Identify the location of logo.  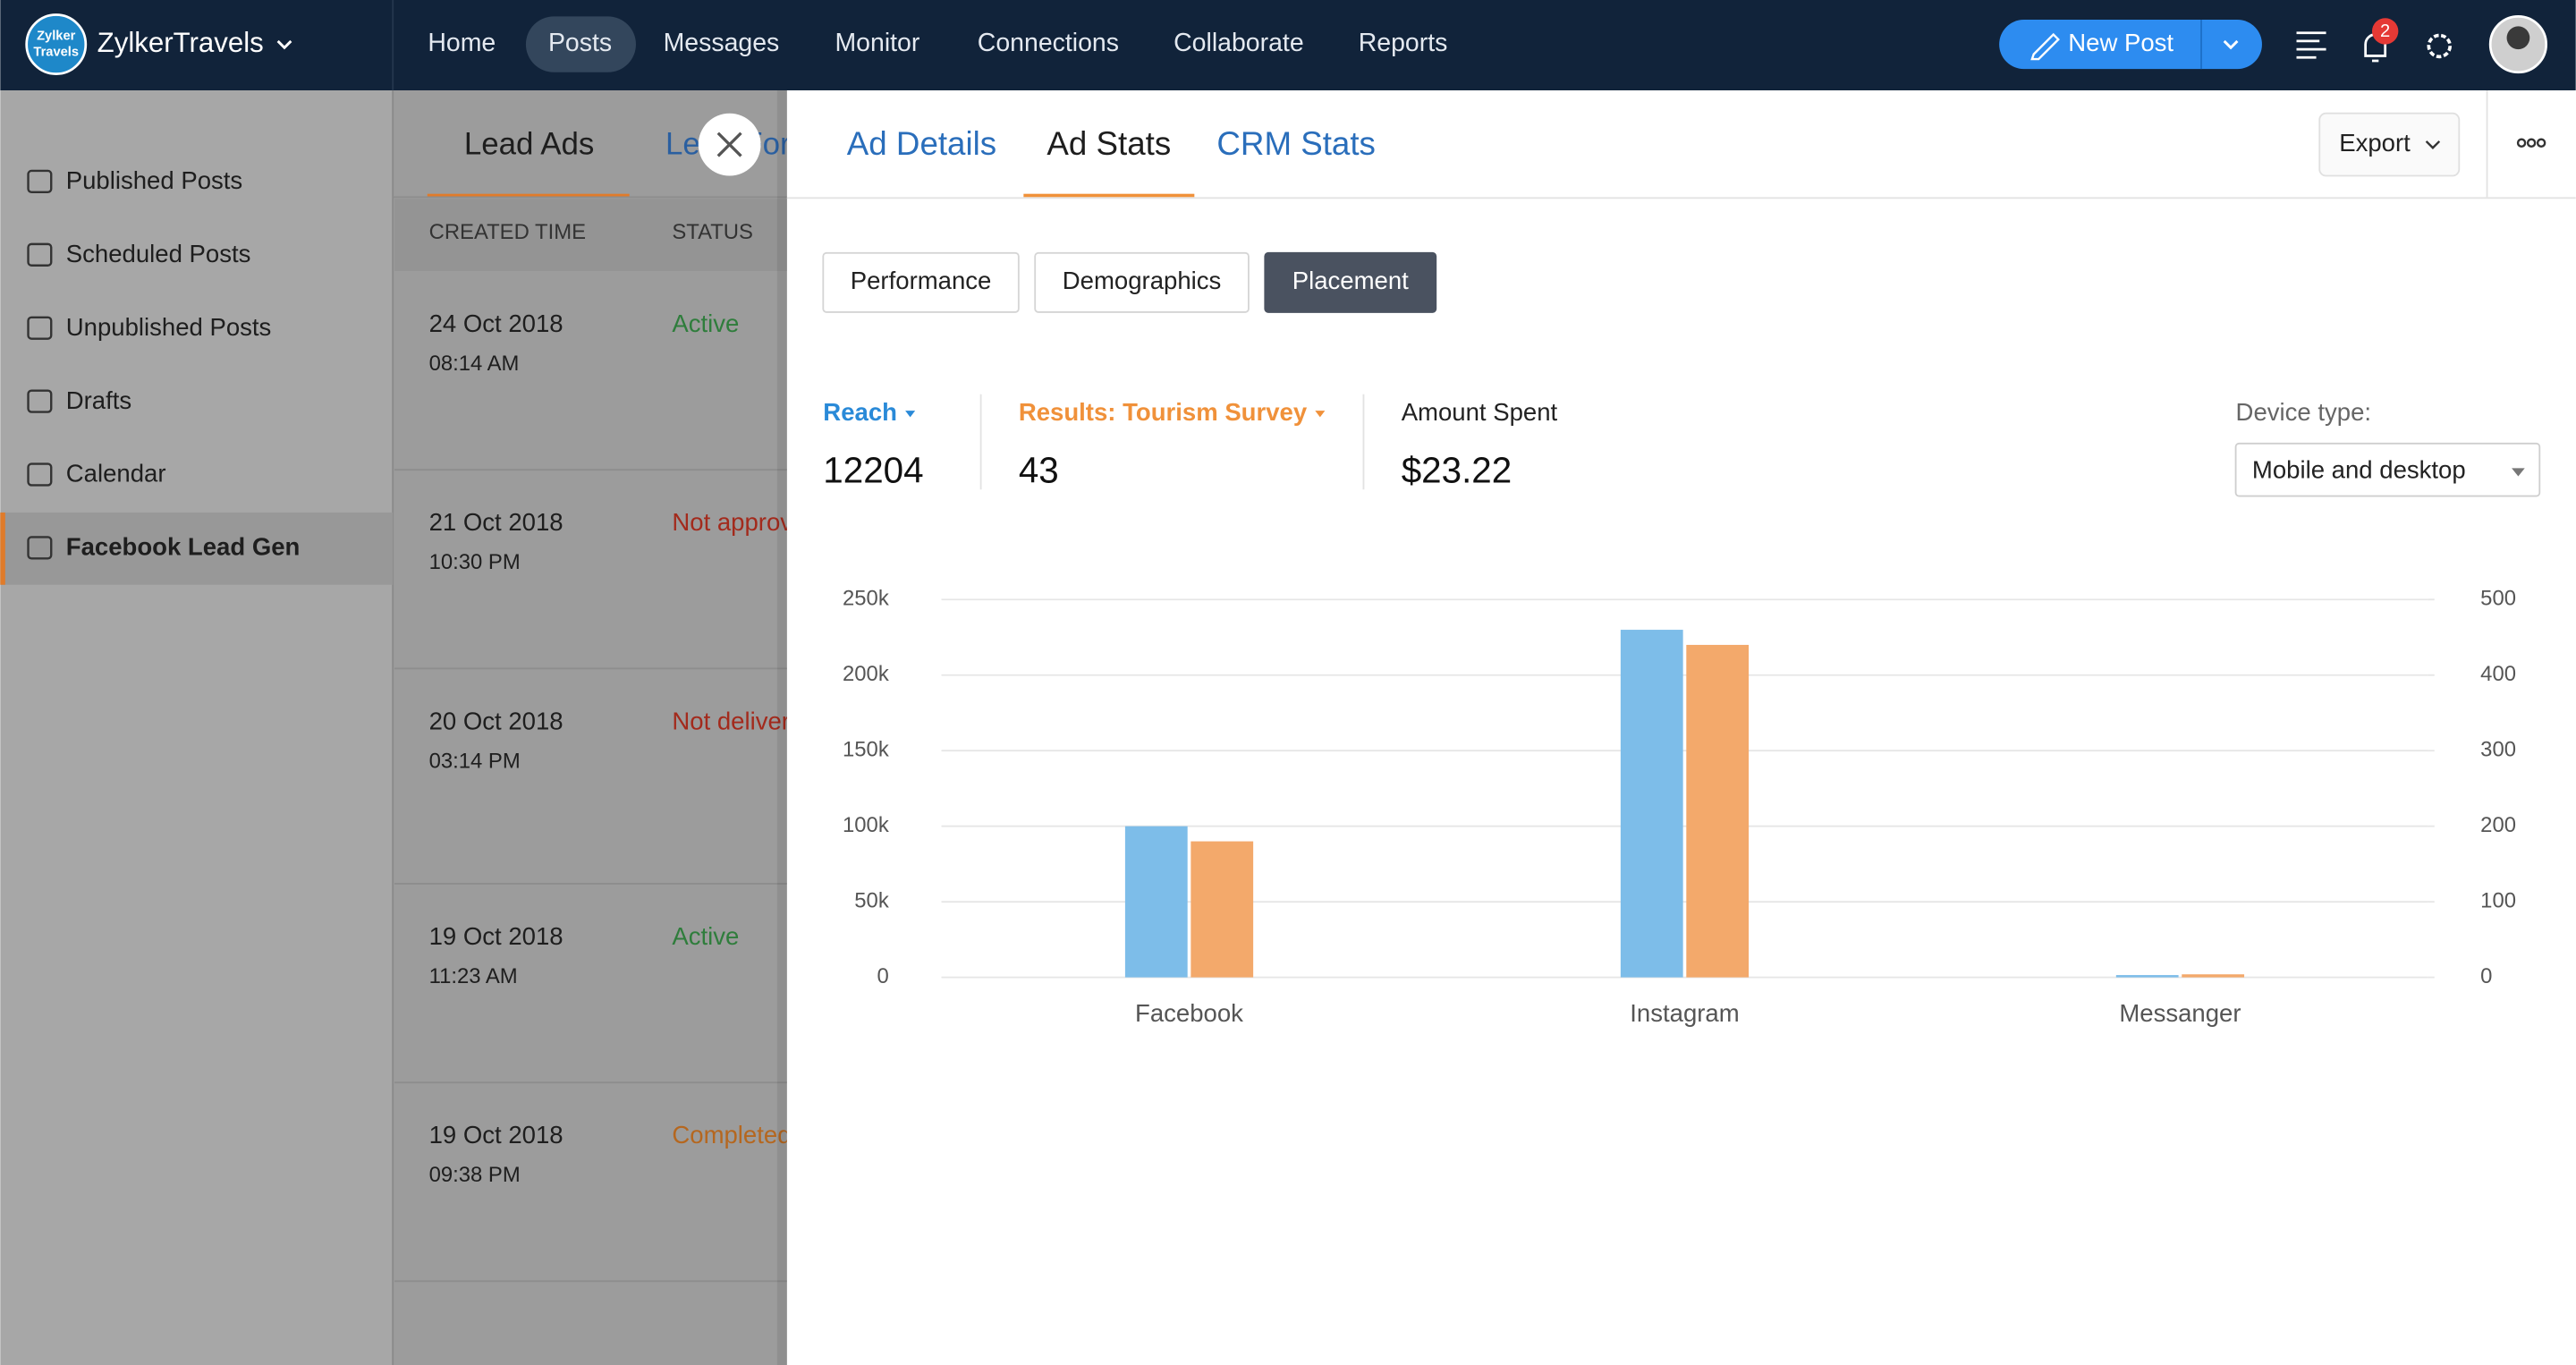
(56, 44).